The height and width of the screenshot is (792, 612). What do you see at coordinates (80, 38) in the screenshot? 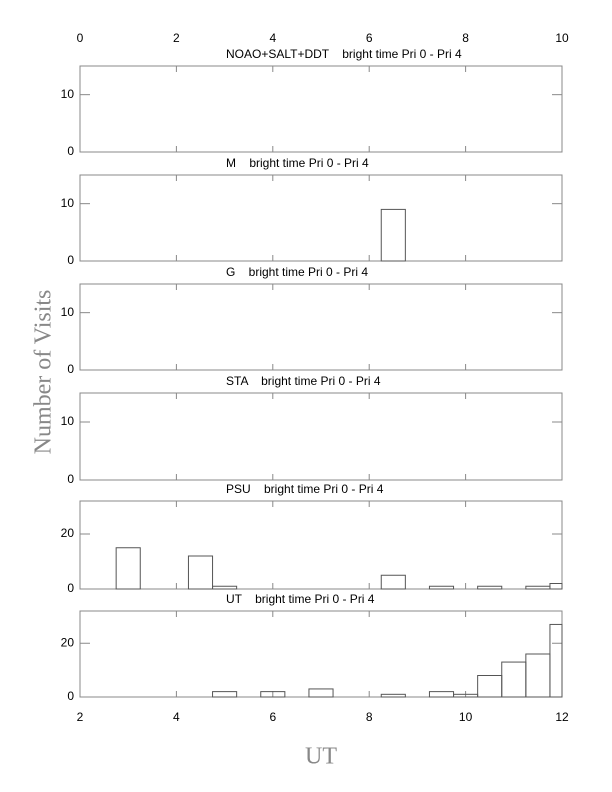
I see `x2-tick-label: 0` at bounding box center [80, 38].